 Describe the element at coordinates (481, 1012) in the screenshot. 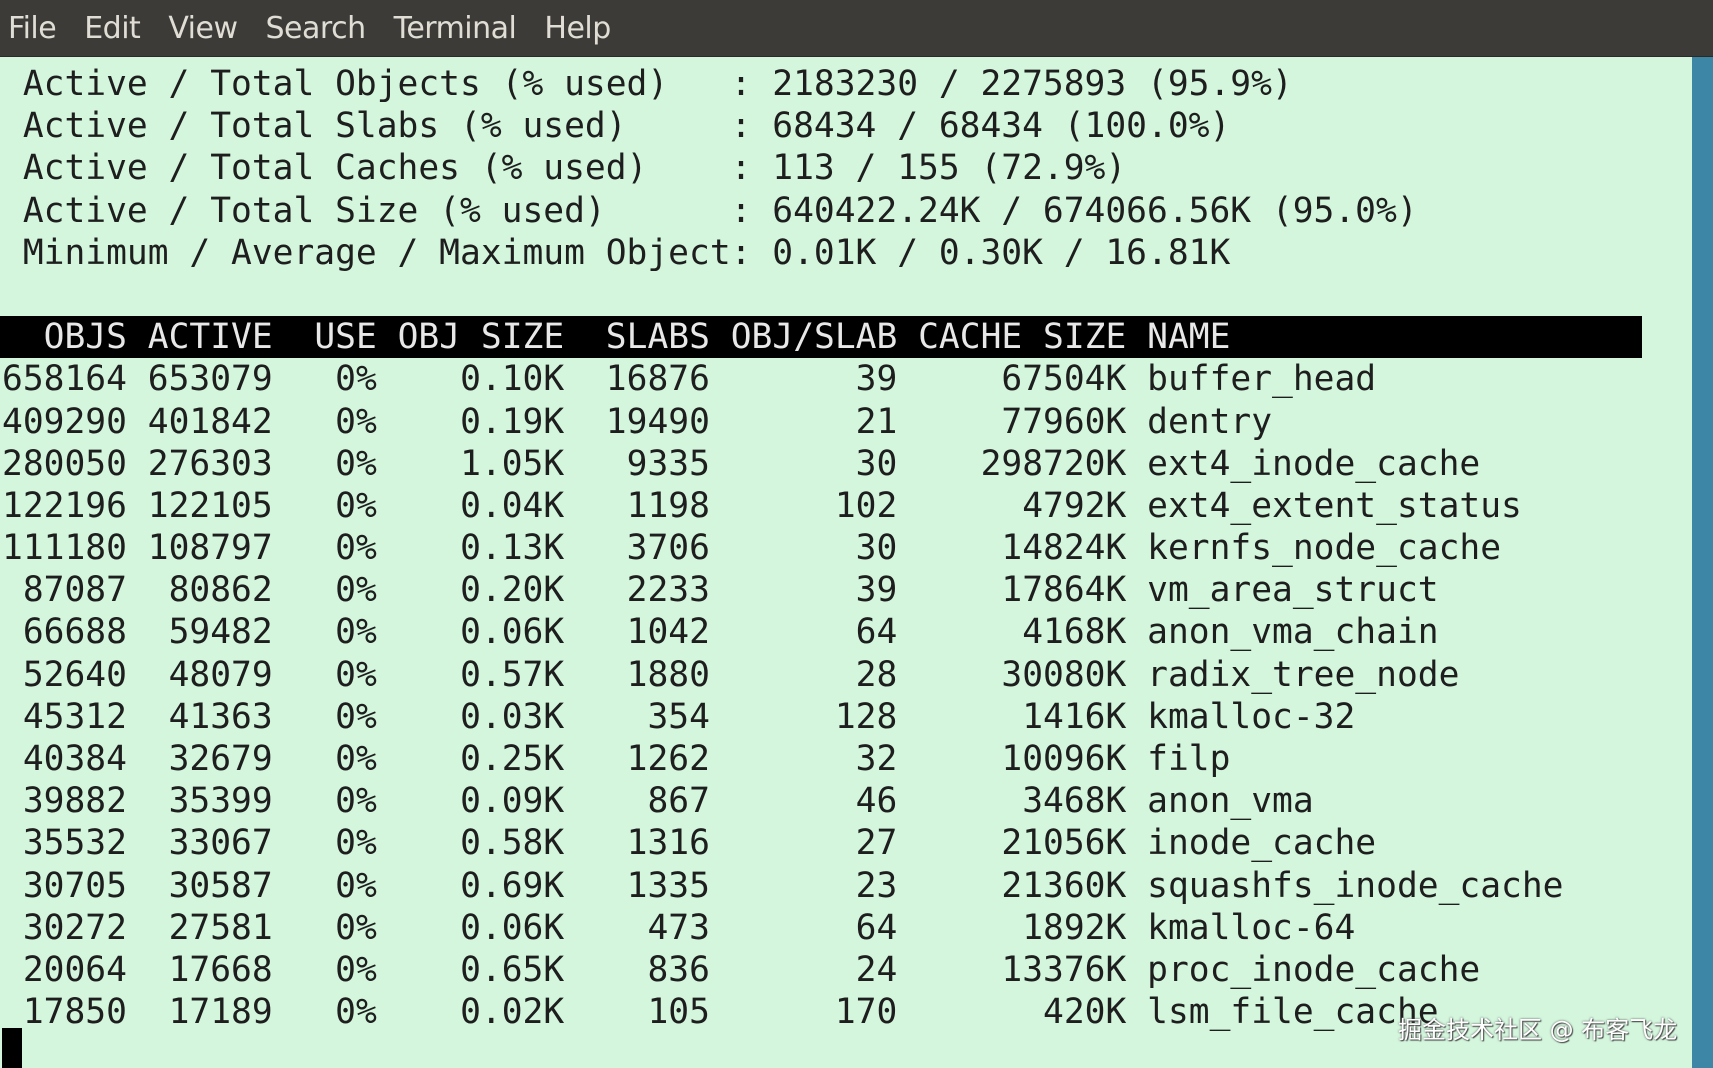

I see `table-cell: 0.02K` at that location.